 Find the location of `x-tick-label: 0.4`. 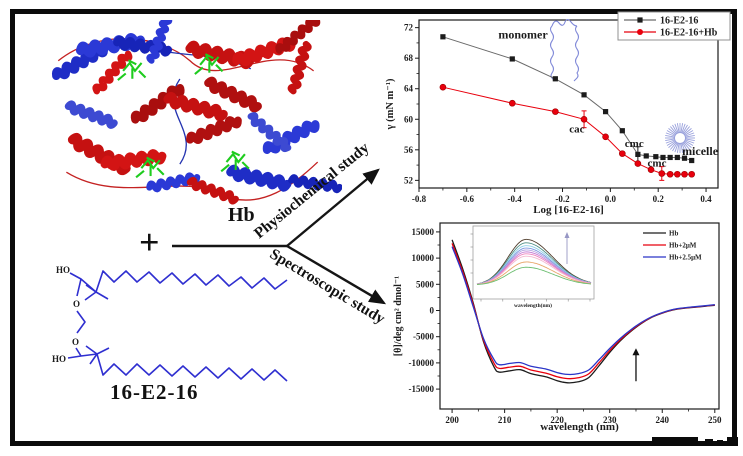

x-tick-label: 0.4 is located at coordinates (706, 199).